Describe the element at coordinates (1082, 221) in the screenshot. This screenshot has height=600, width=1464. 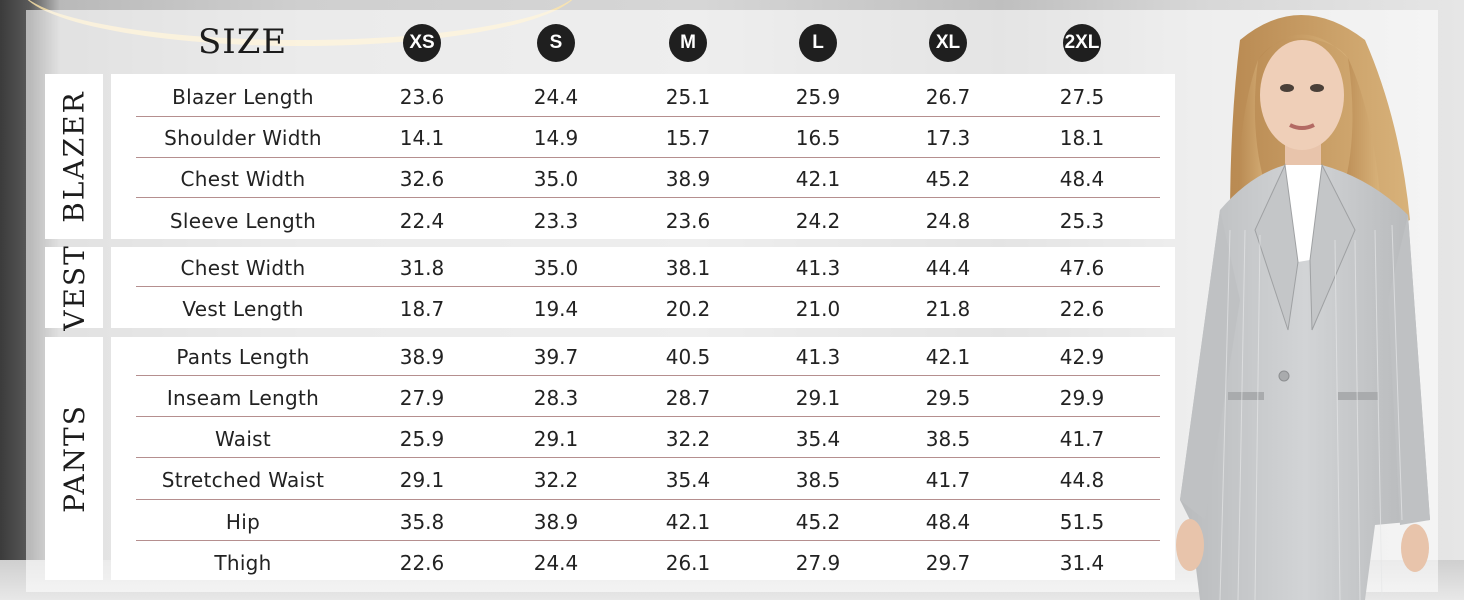
I see `value-cell-2xl: 25.3` at that location.